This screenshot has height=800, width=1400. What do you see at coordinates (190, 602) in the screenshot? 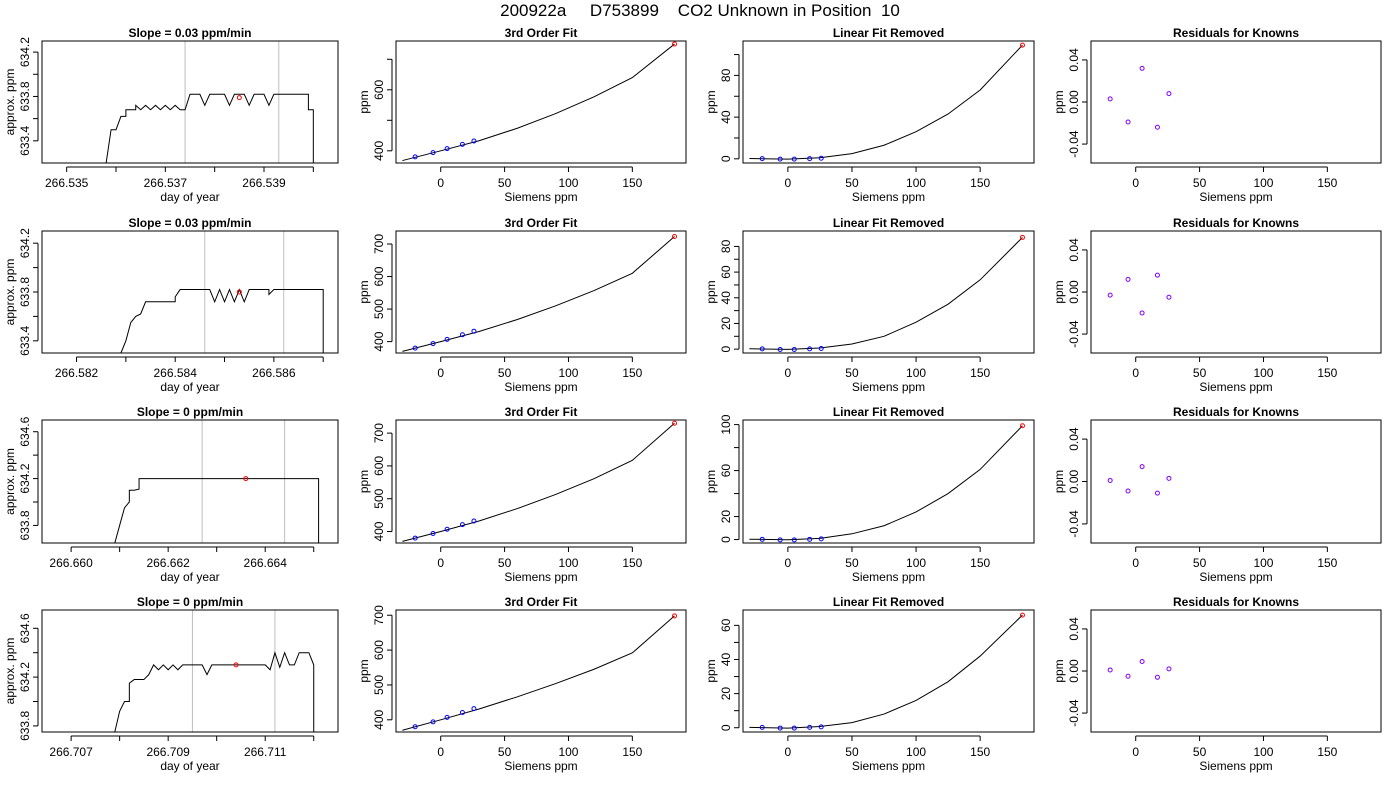
I see `panel-title: Slope = 0 ppm/min` at bounding box center [190, 602].